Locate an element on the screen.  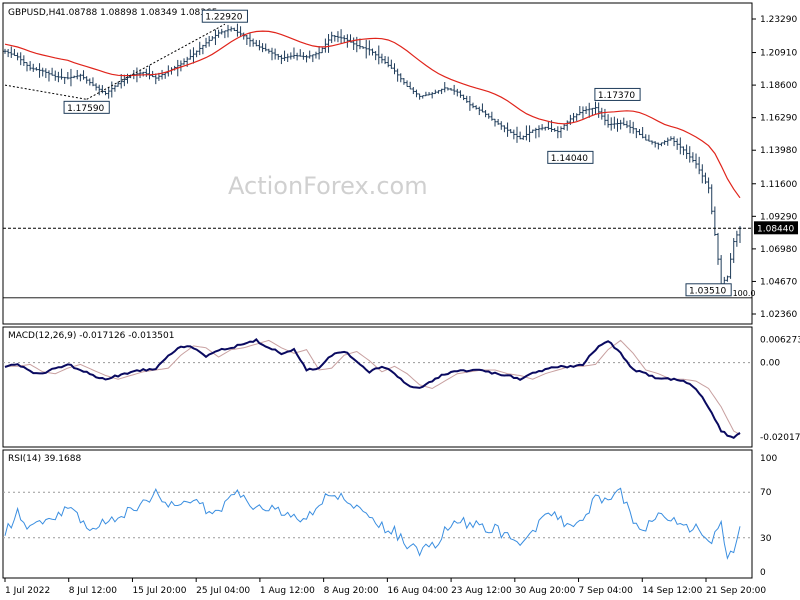
annotation-label: 1.03510 is located at coordinates (707, 291).